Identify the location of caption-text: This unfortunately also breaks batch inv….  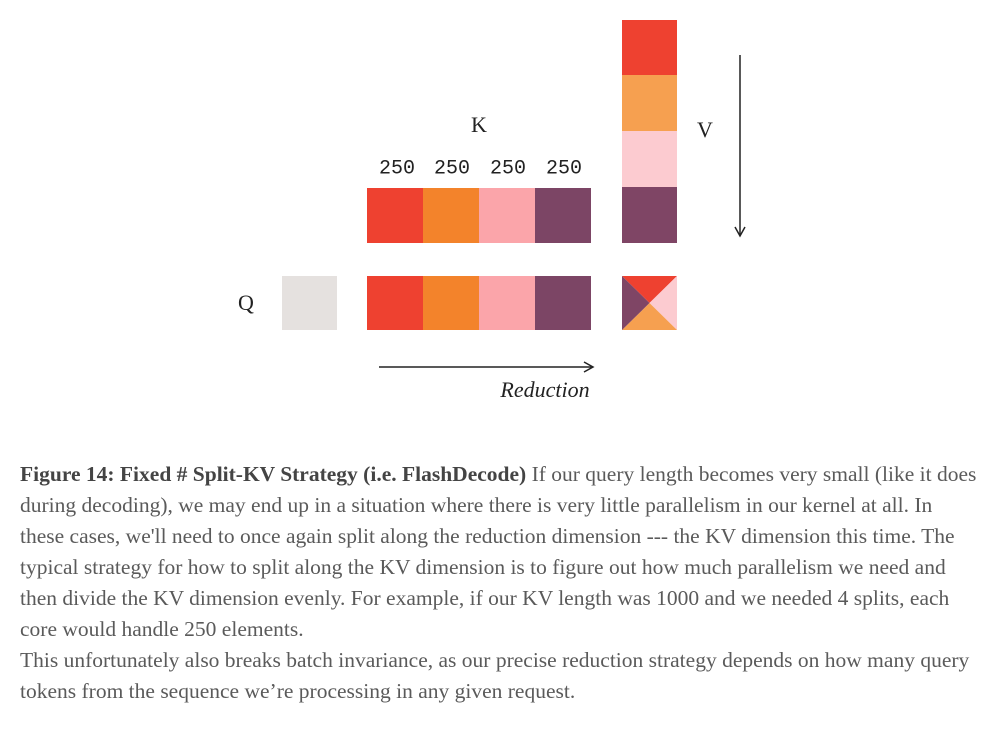
(495, 675).